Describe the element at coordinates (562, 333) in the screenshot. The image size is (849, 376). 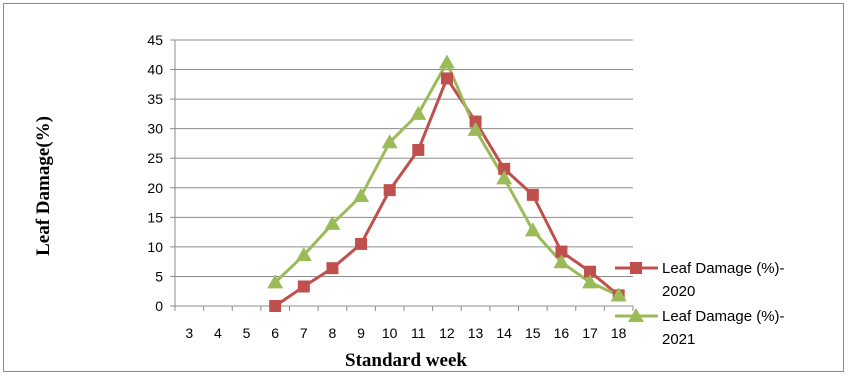
I see `x-tick-label-16: 16` at that location.